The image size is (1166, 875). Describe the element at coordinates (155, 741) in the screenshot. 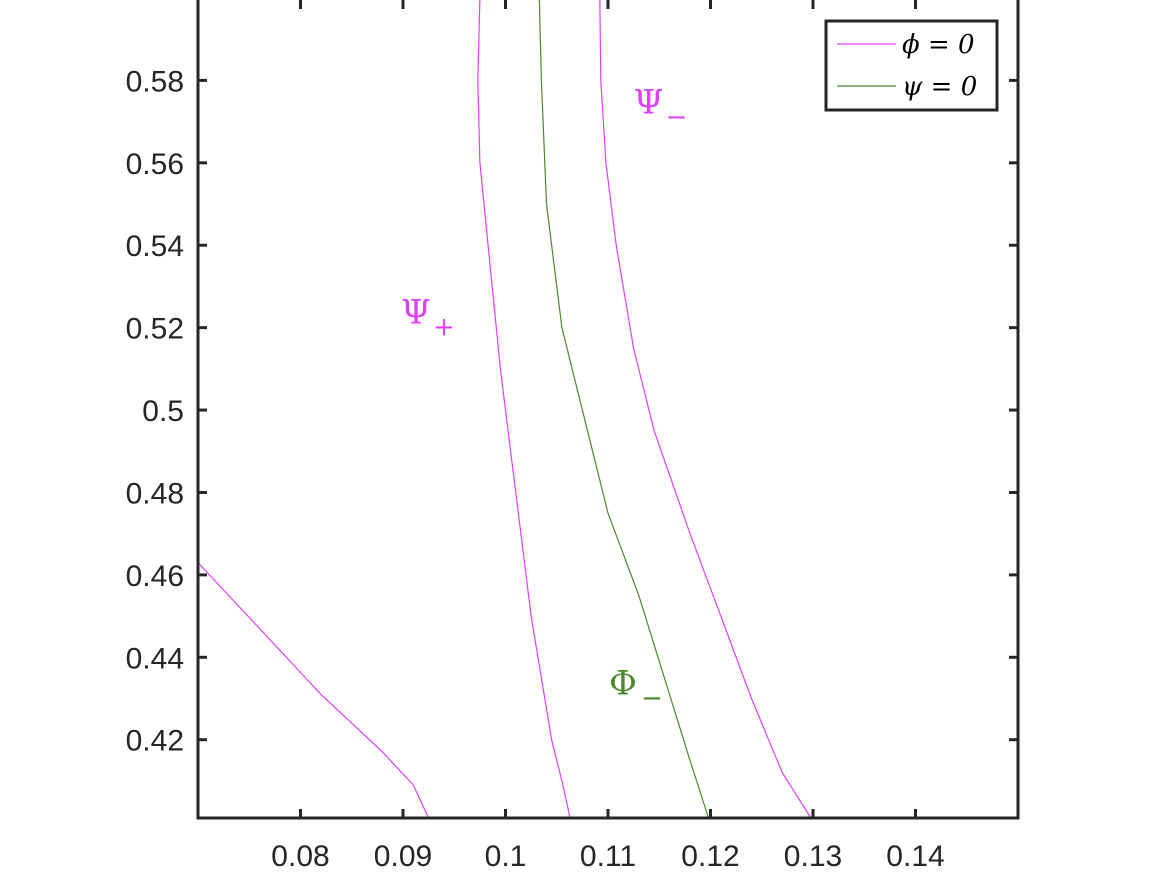

I see `y-tick-label: 0.42` at that location.